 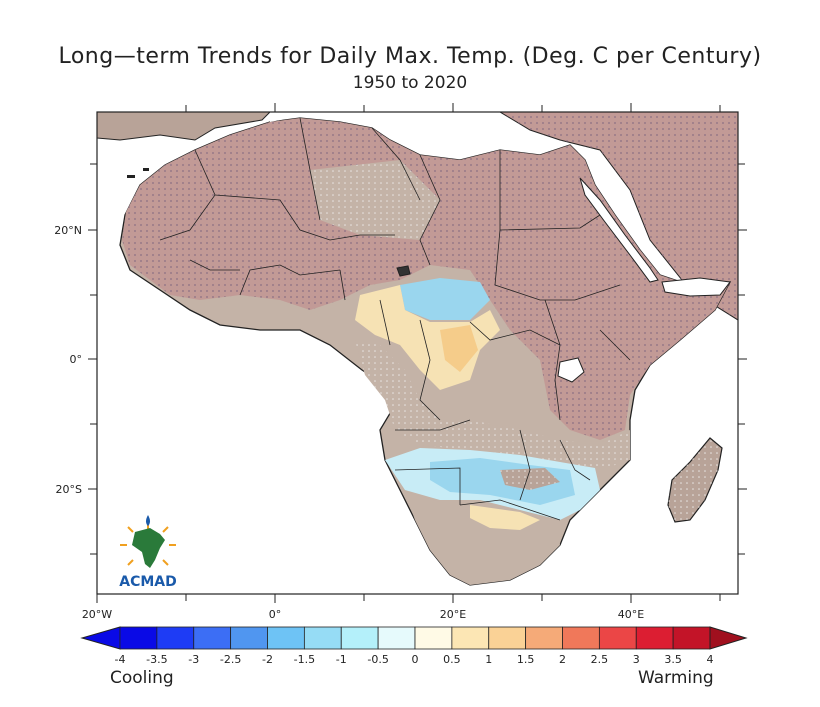 What do you see at coordinates (193, 659) in the screenshot?
I see `colorbar-tick-label: -3` at bounding box center [193, 659].